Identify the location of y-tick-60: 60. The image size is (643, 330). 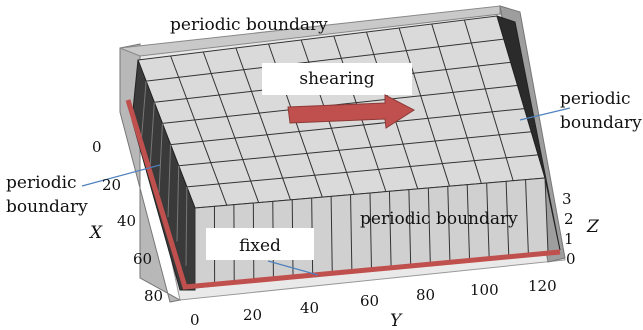
(369, 301).